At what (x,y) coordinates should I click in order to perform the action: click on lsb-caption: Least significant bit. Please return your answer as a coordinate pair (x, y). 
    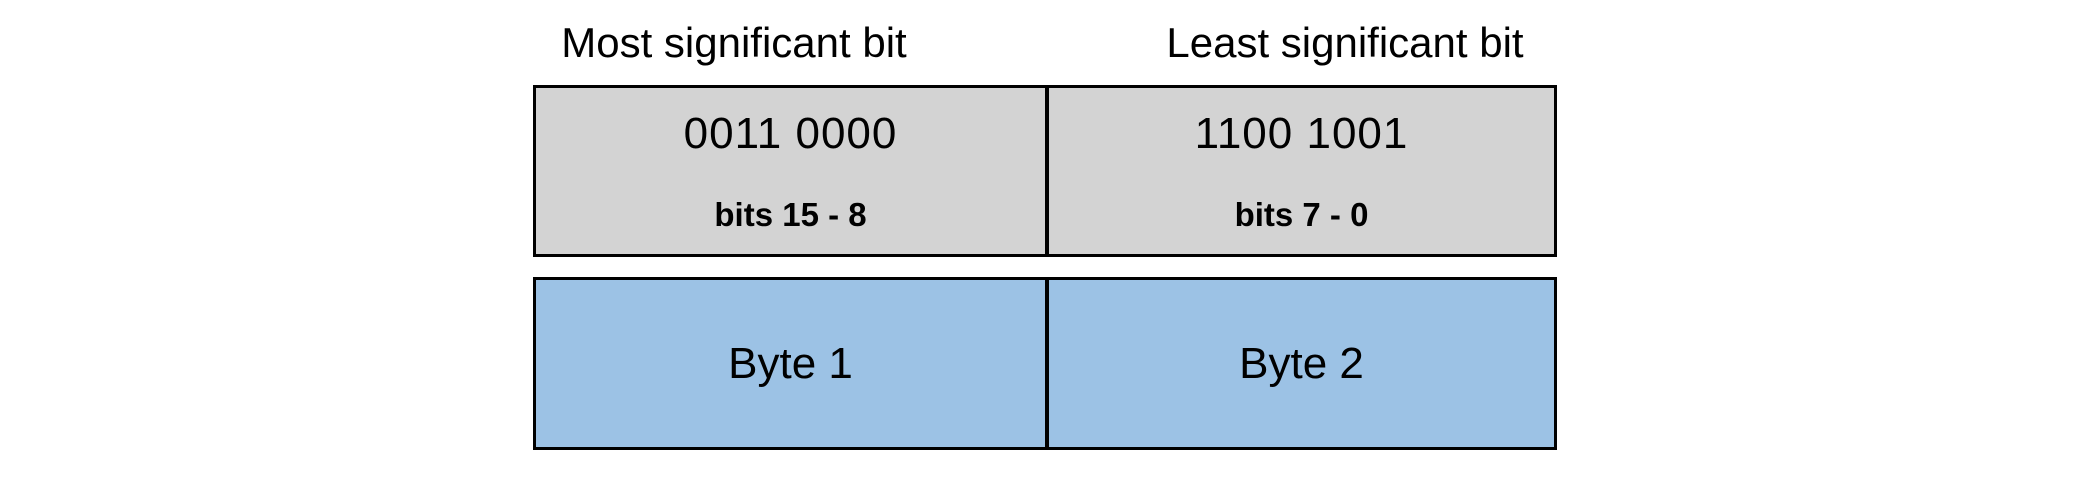
    Looking at the image, I should click on (1345, 42).